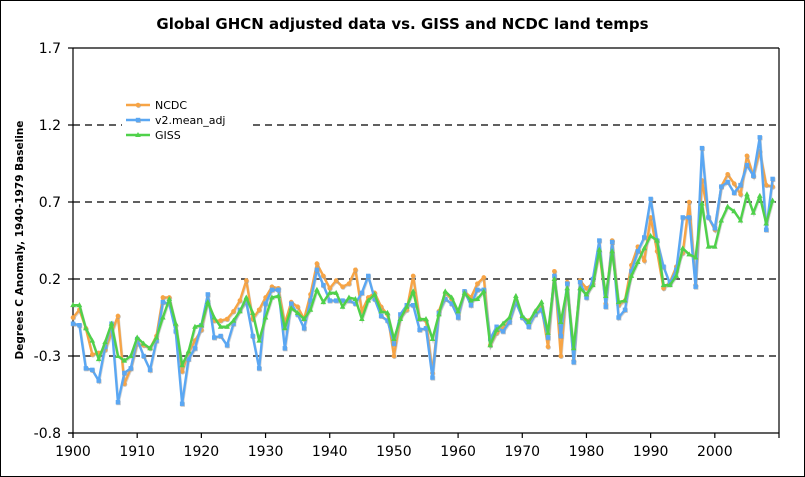 The height and width of the screenshot is (477, 805). What do you see at coordinates (50, 126) in the screenshot?
I see `y-tick-label: 1.2` at bounding box center [50, 126].